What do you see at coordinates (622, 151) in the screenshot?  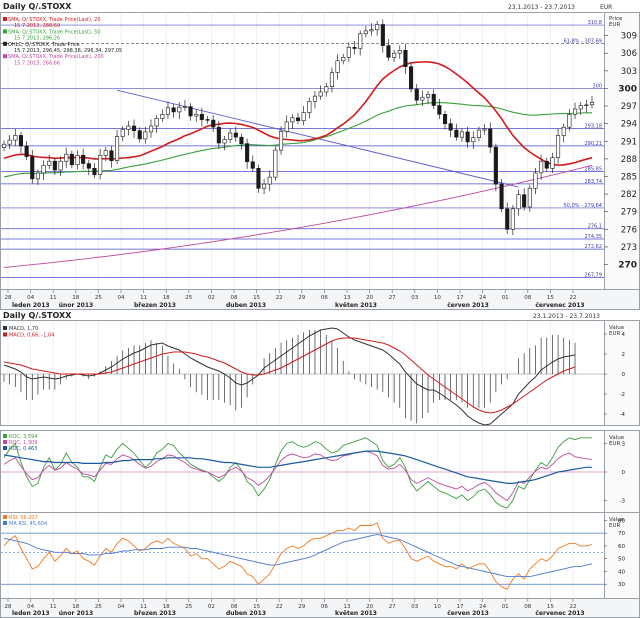 I see `main-price-axis-frame` at bounding box center [622, 151].